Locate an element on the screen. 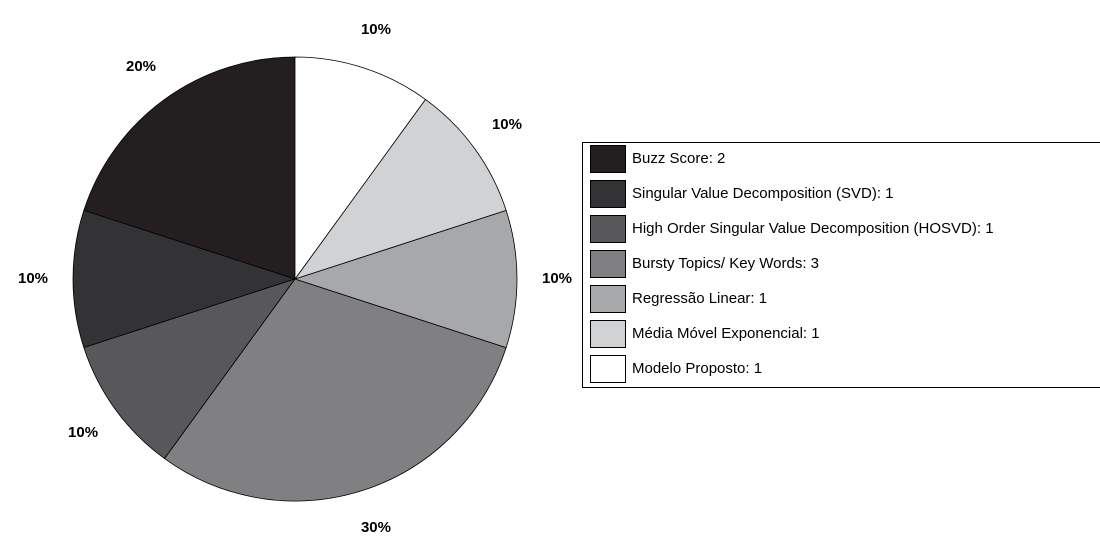  legend-label: Singular Value Decomposition (SVD): 1 is located at coordinates (763, 193).